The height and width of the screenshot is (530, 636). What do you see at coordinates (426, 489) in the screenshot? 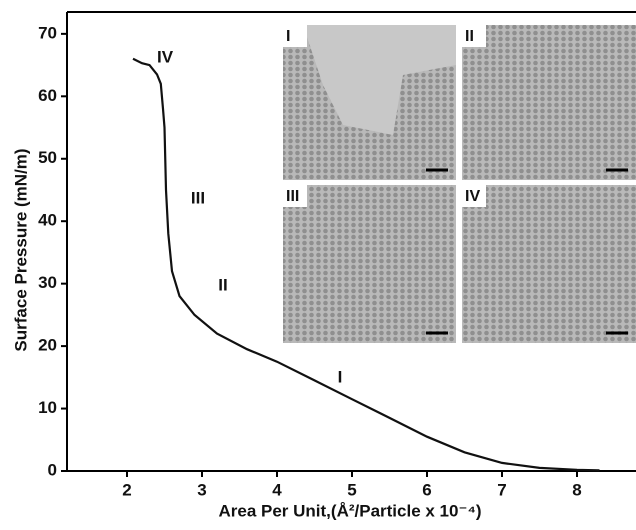
I see `x-tick-label: 6` at bounding box center [426, 489].